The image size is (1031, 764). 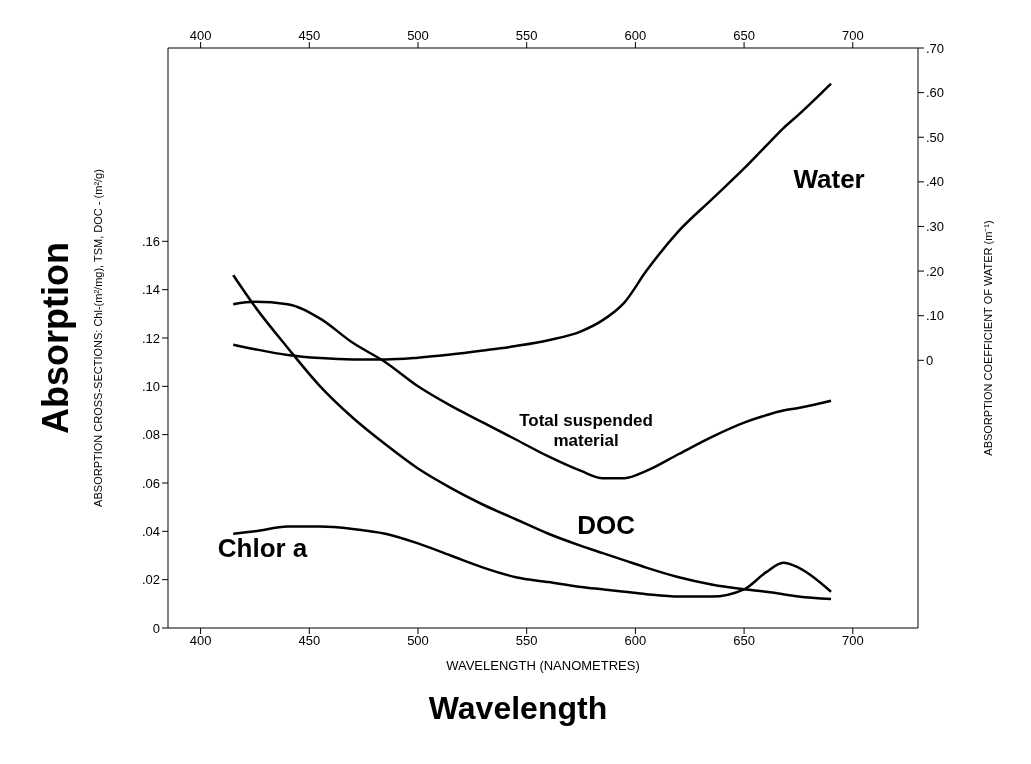 What do you see at coordinates (150, 386) in the screenshot?
I see `y-tick-label: .10` at bounding box center [150, 386].